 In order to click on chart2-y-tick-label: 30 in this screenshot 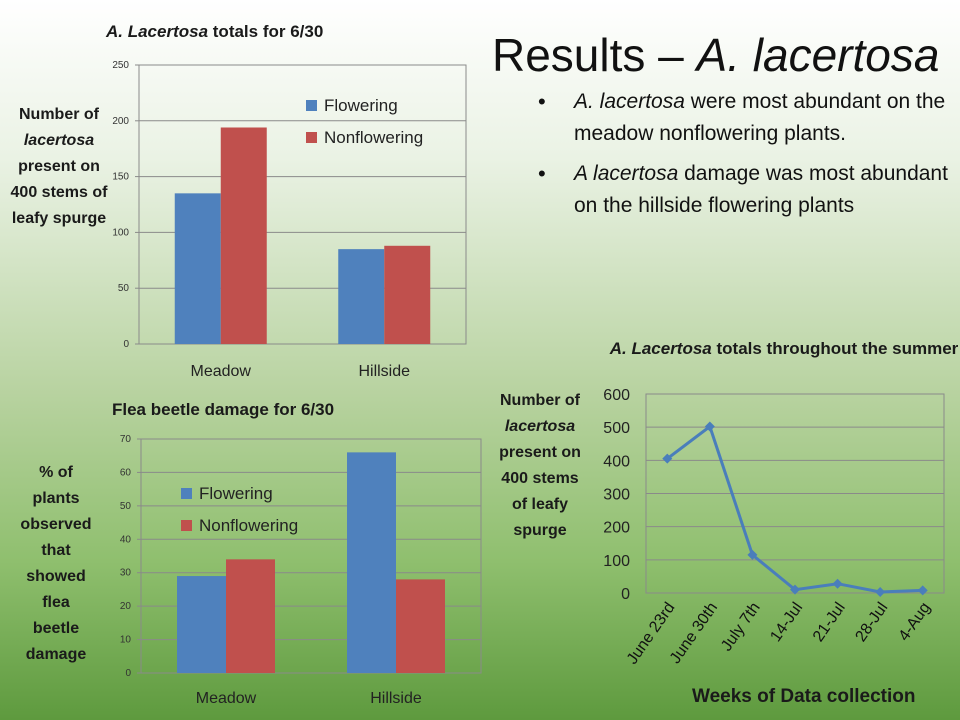, I will do `click(126, 573)`.